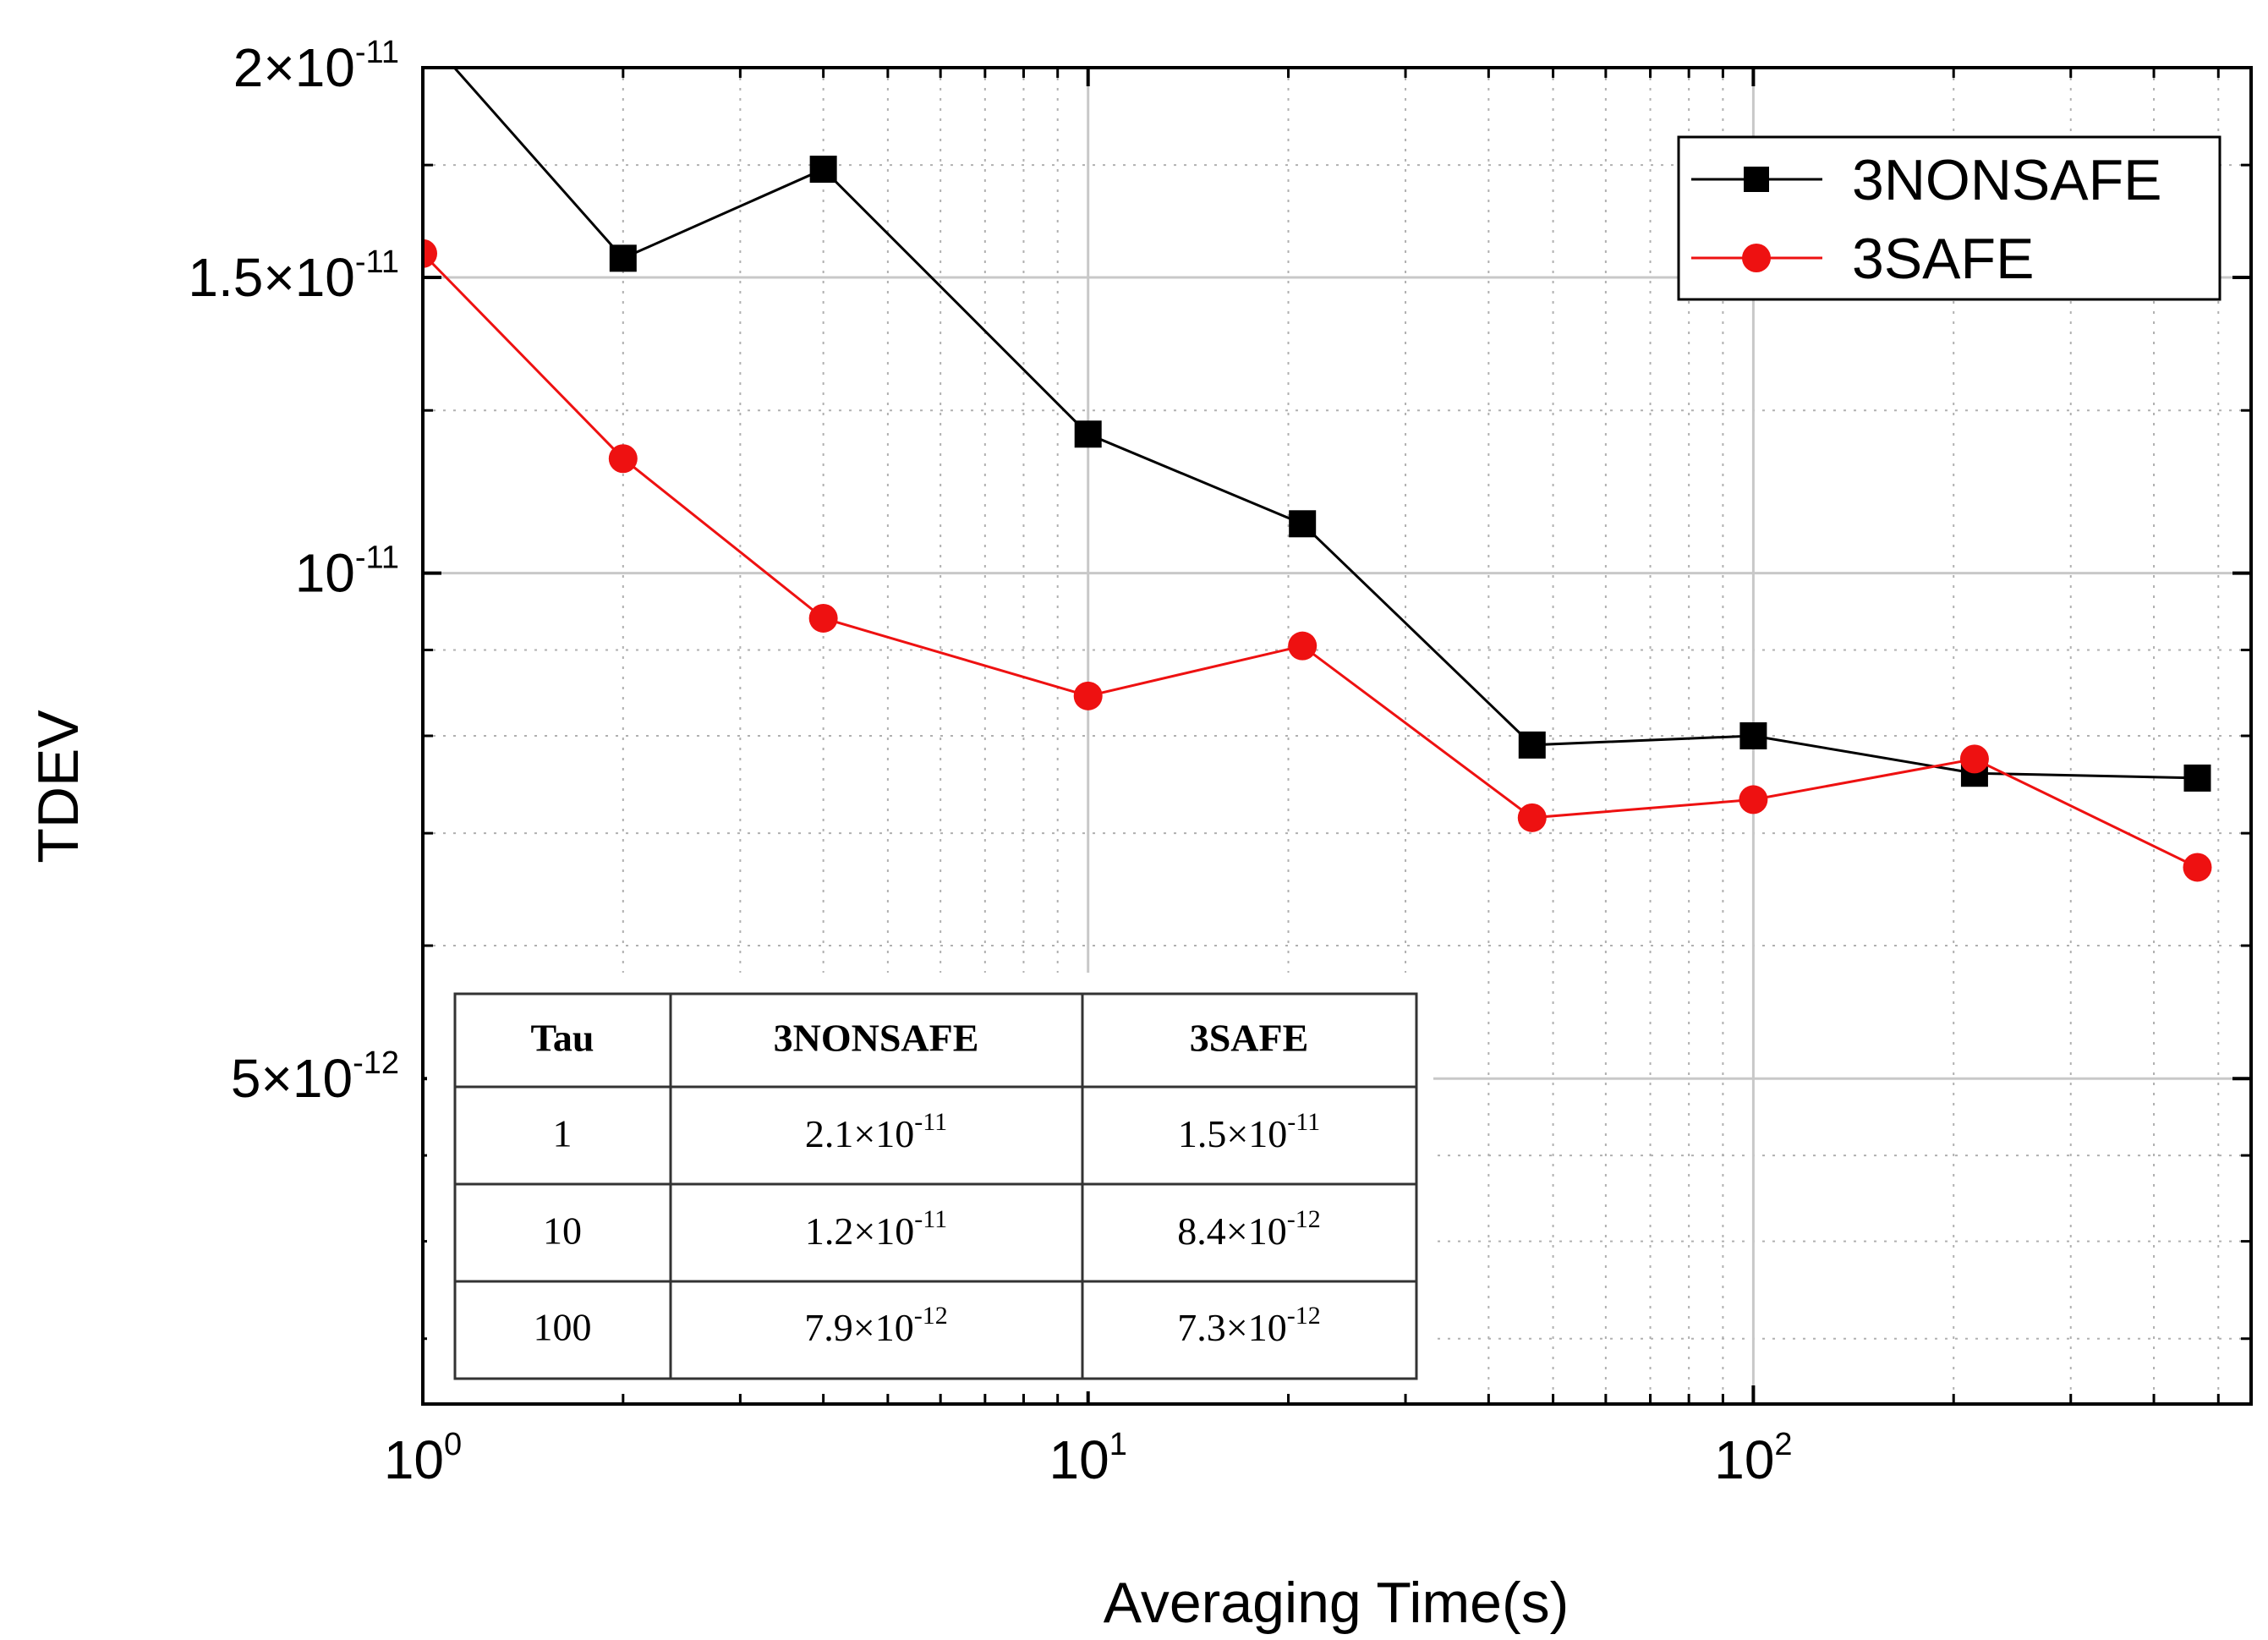 The image size is (2268, 1640). I want to click on table-cell: 1.5×10⁻¹¹, so click(1249, 1131).